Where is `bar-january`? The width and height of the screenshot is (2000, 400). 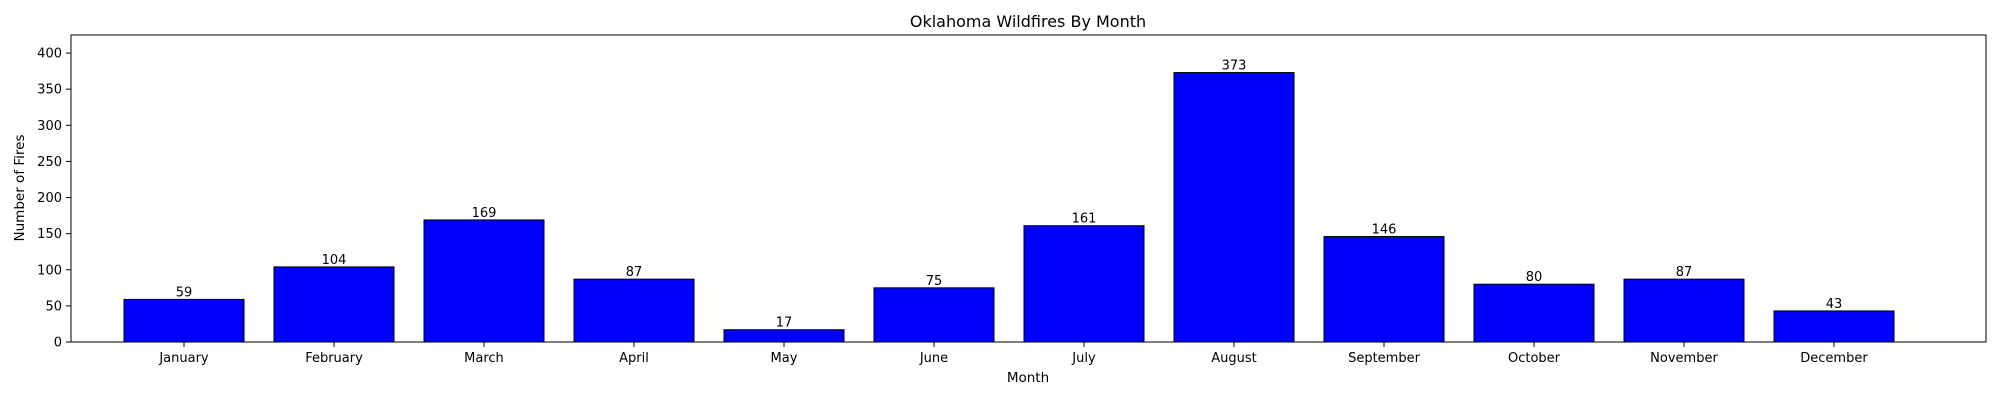 bar-january is located at coordinates (184, 320).